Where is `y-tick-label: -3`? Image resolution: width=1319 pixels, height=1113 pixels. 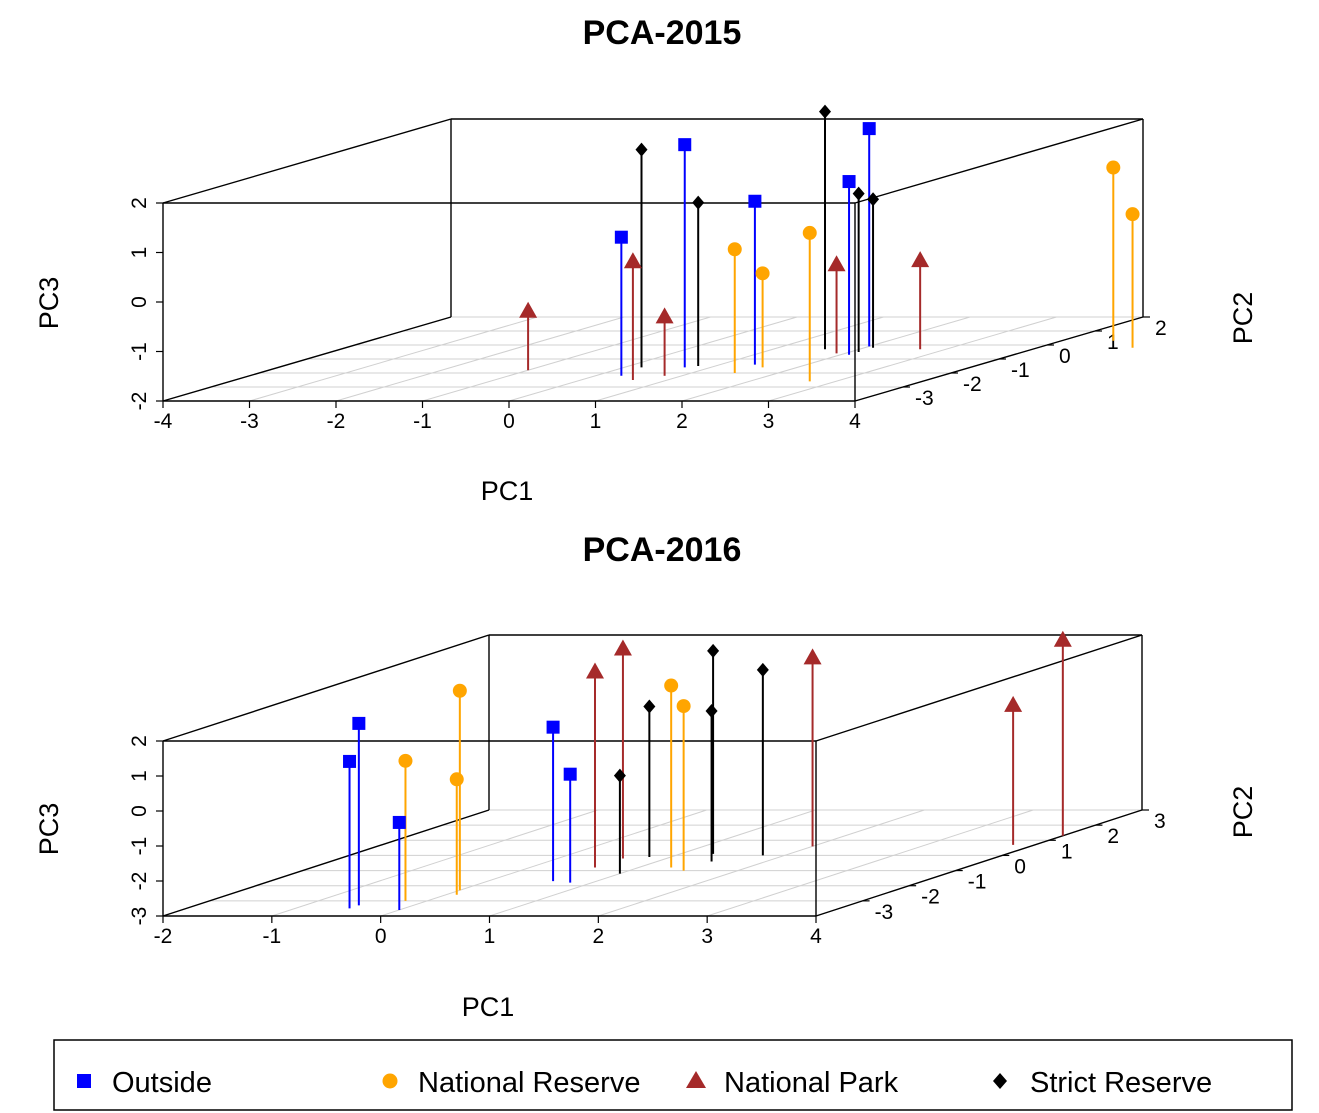
y-tick-label: -3 is located at coordinates (924, 398).